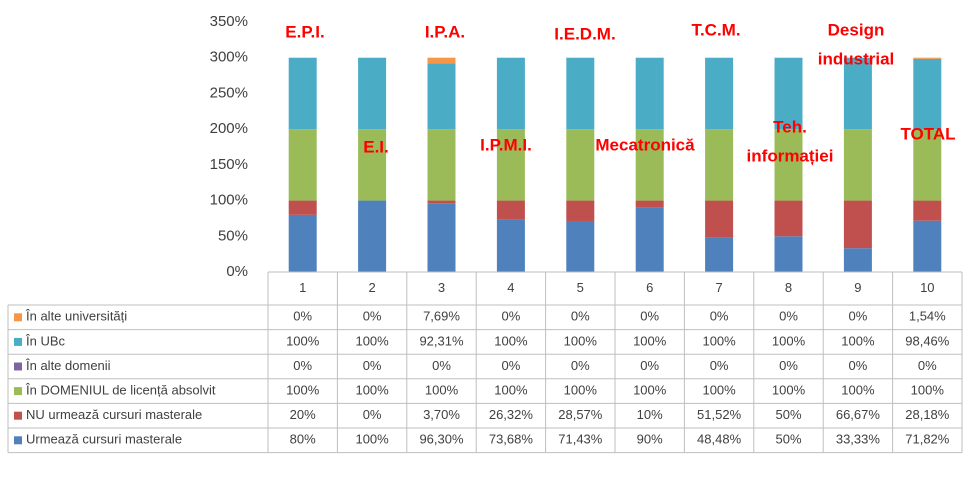 The width and height of the screenshot is (965, 487). I want to click on legend-label: În alte domenii, so click(68, 365).